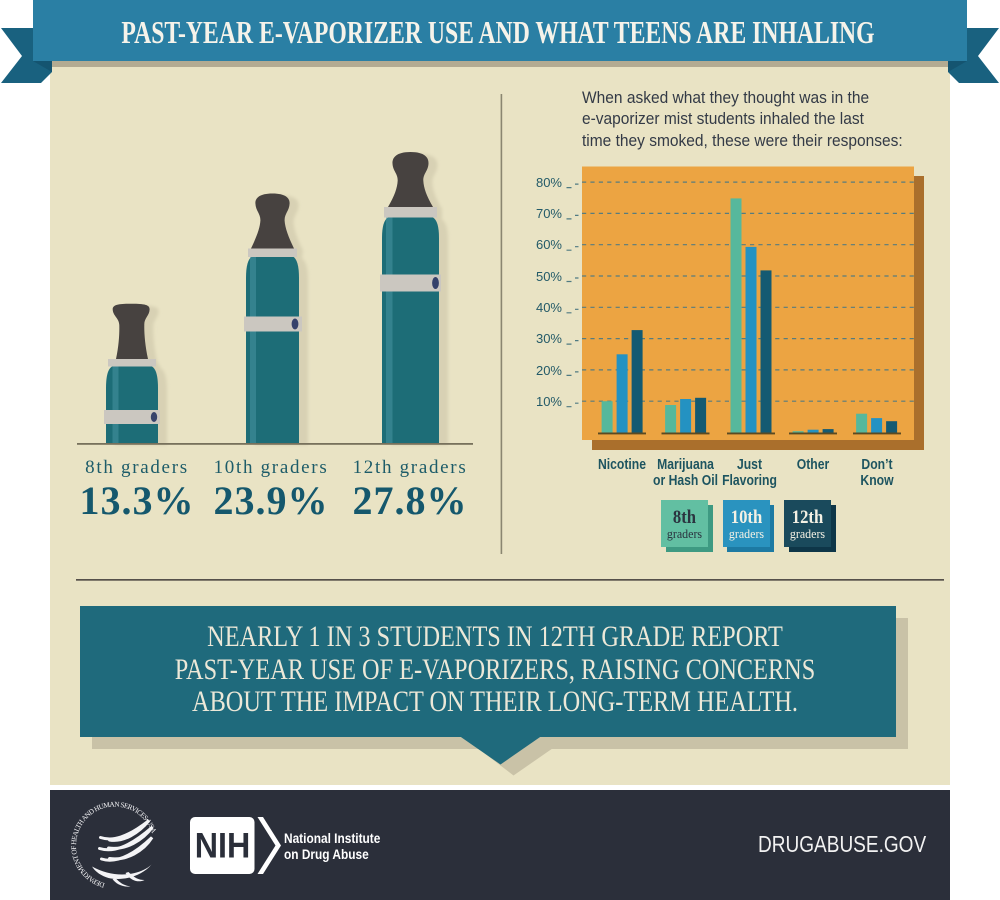 The height and width of the screenshot is (900, 1000). Describe the element at coordinates (223, 846) in the screenshot. I see `svg-text: NIH` at that location.